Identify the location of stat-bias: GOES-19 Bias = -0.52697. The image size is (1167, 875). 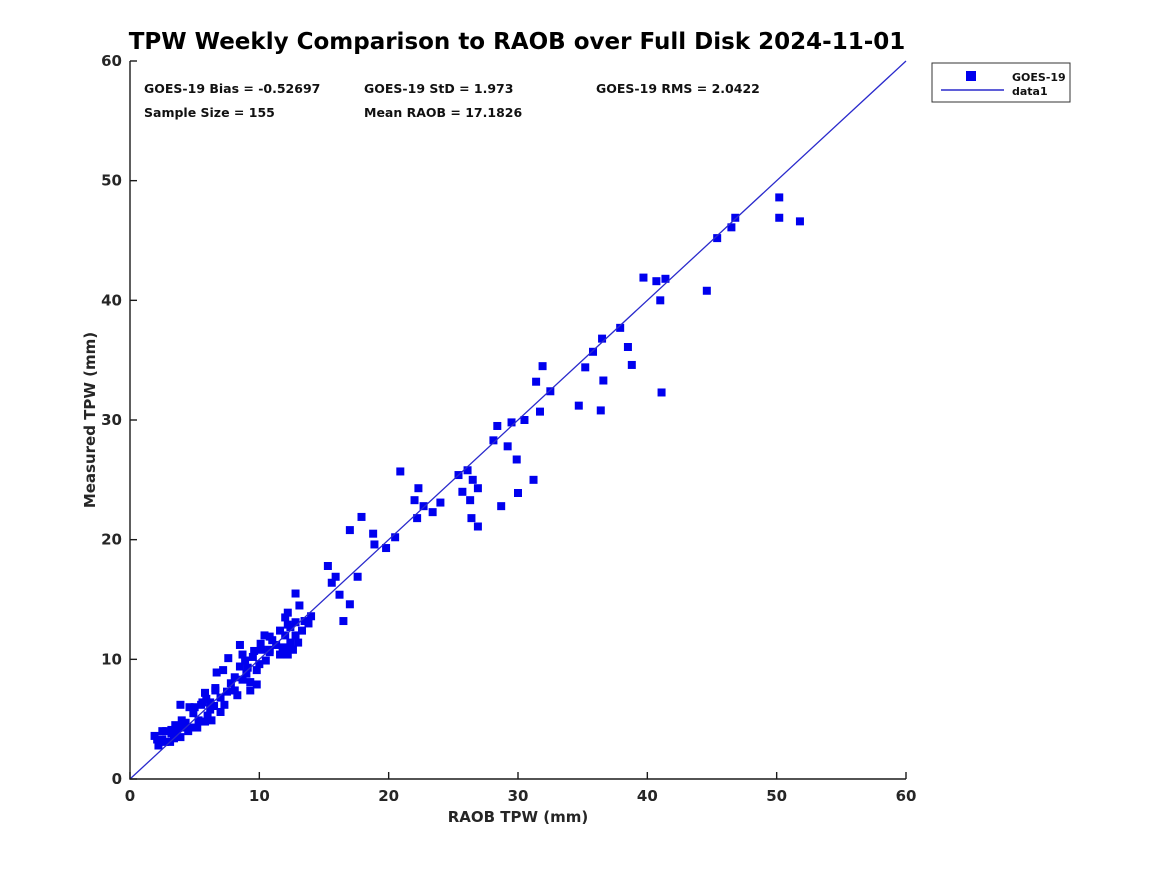
(232, 88).